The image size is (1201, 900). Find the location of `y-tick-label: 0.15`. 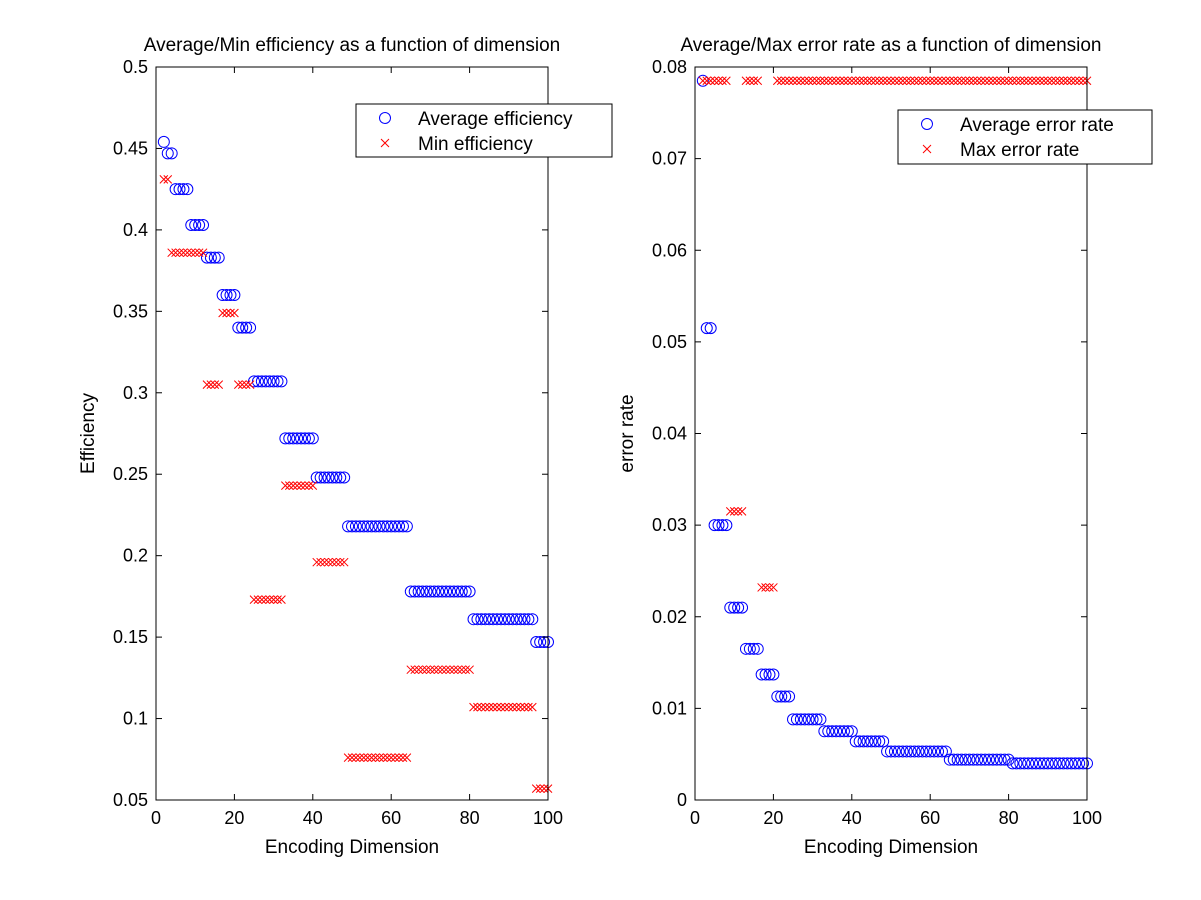

y-tick-label: 0.15 is located at coordinates (130, 637).